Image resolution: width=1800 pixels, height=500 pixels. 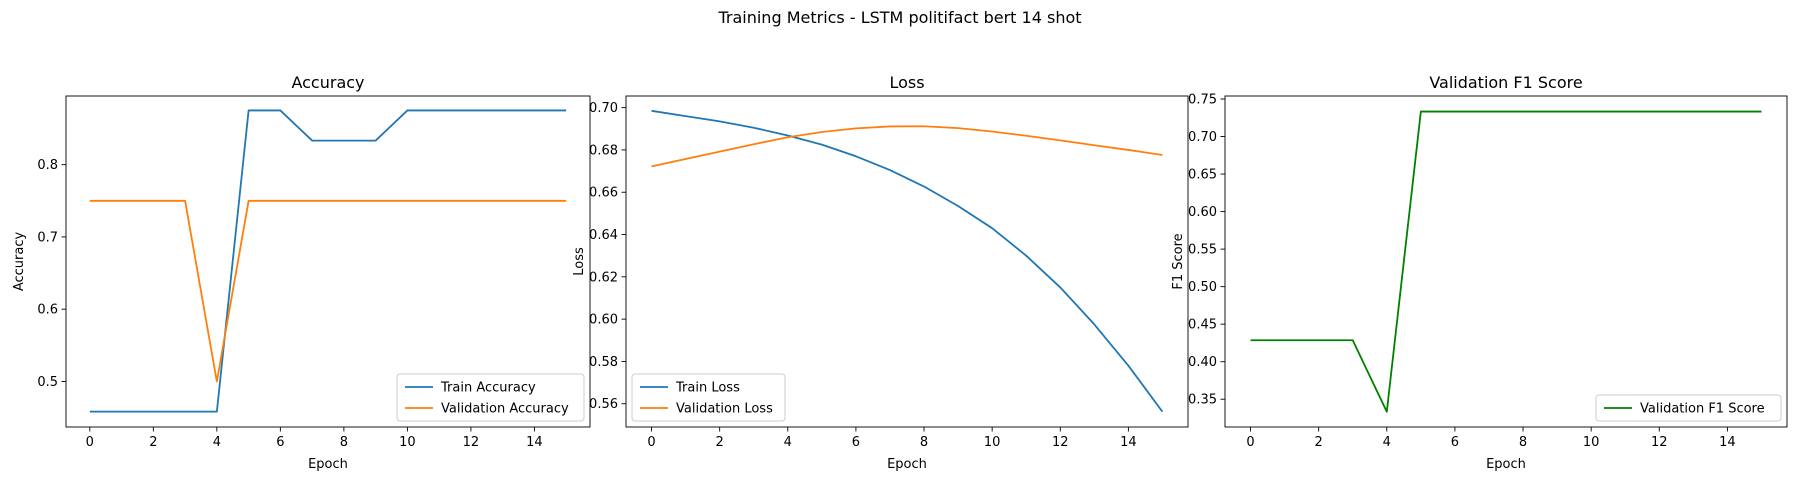 I want to click on y-tick-label: 0.65, so click(x=1202, y=175).